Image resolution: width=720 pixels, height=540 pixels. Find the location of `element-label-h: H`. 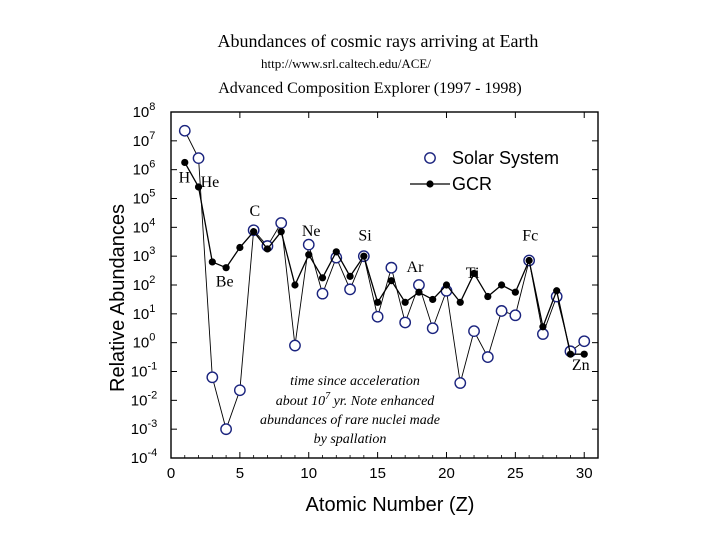

element-label-h: H is located at coordinates (185, 178).